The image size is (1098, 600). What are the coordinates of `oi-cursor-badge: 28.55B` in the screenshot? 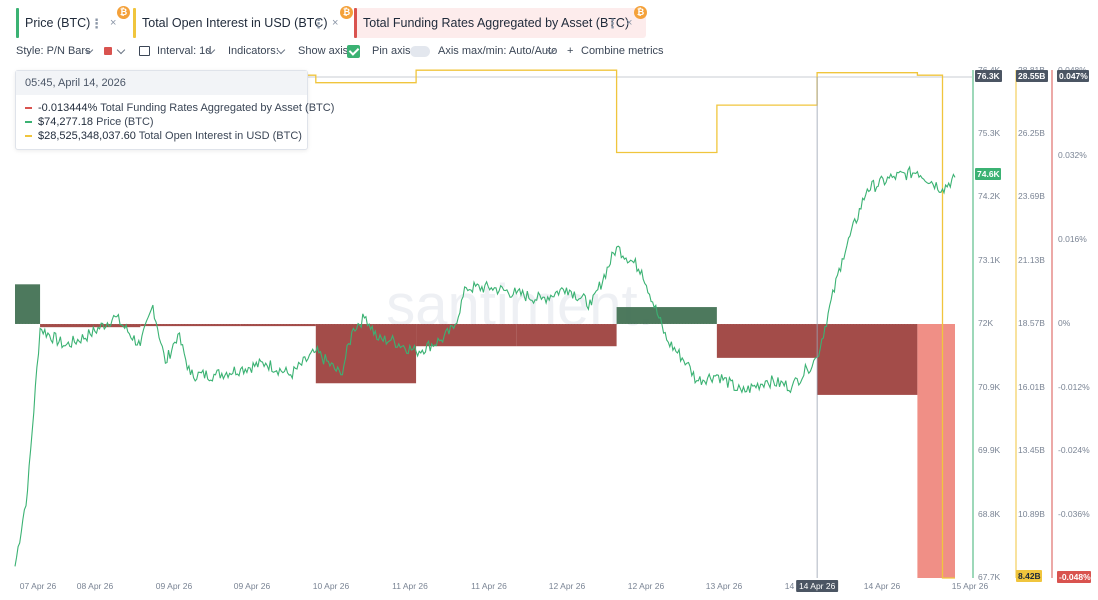 It's located at (1031, 76).